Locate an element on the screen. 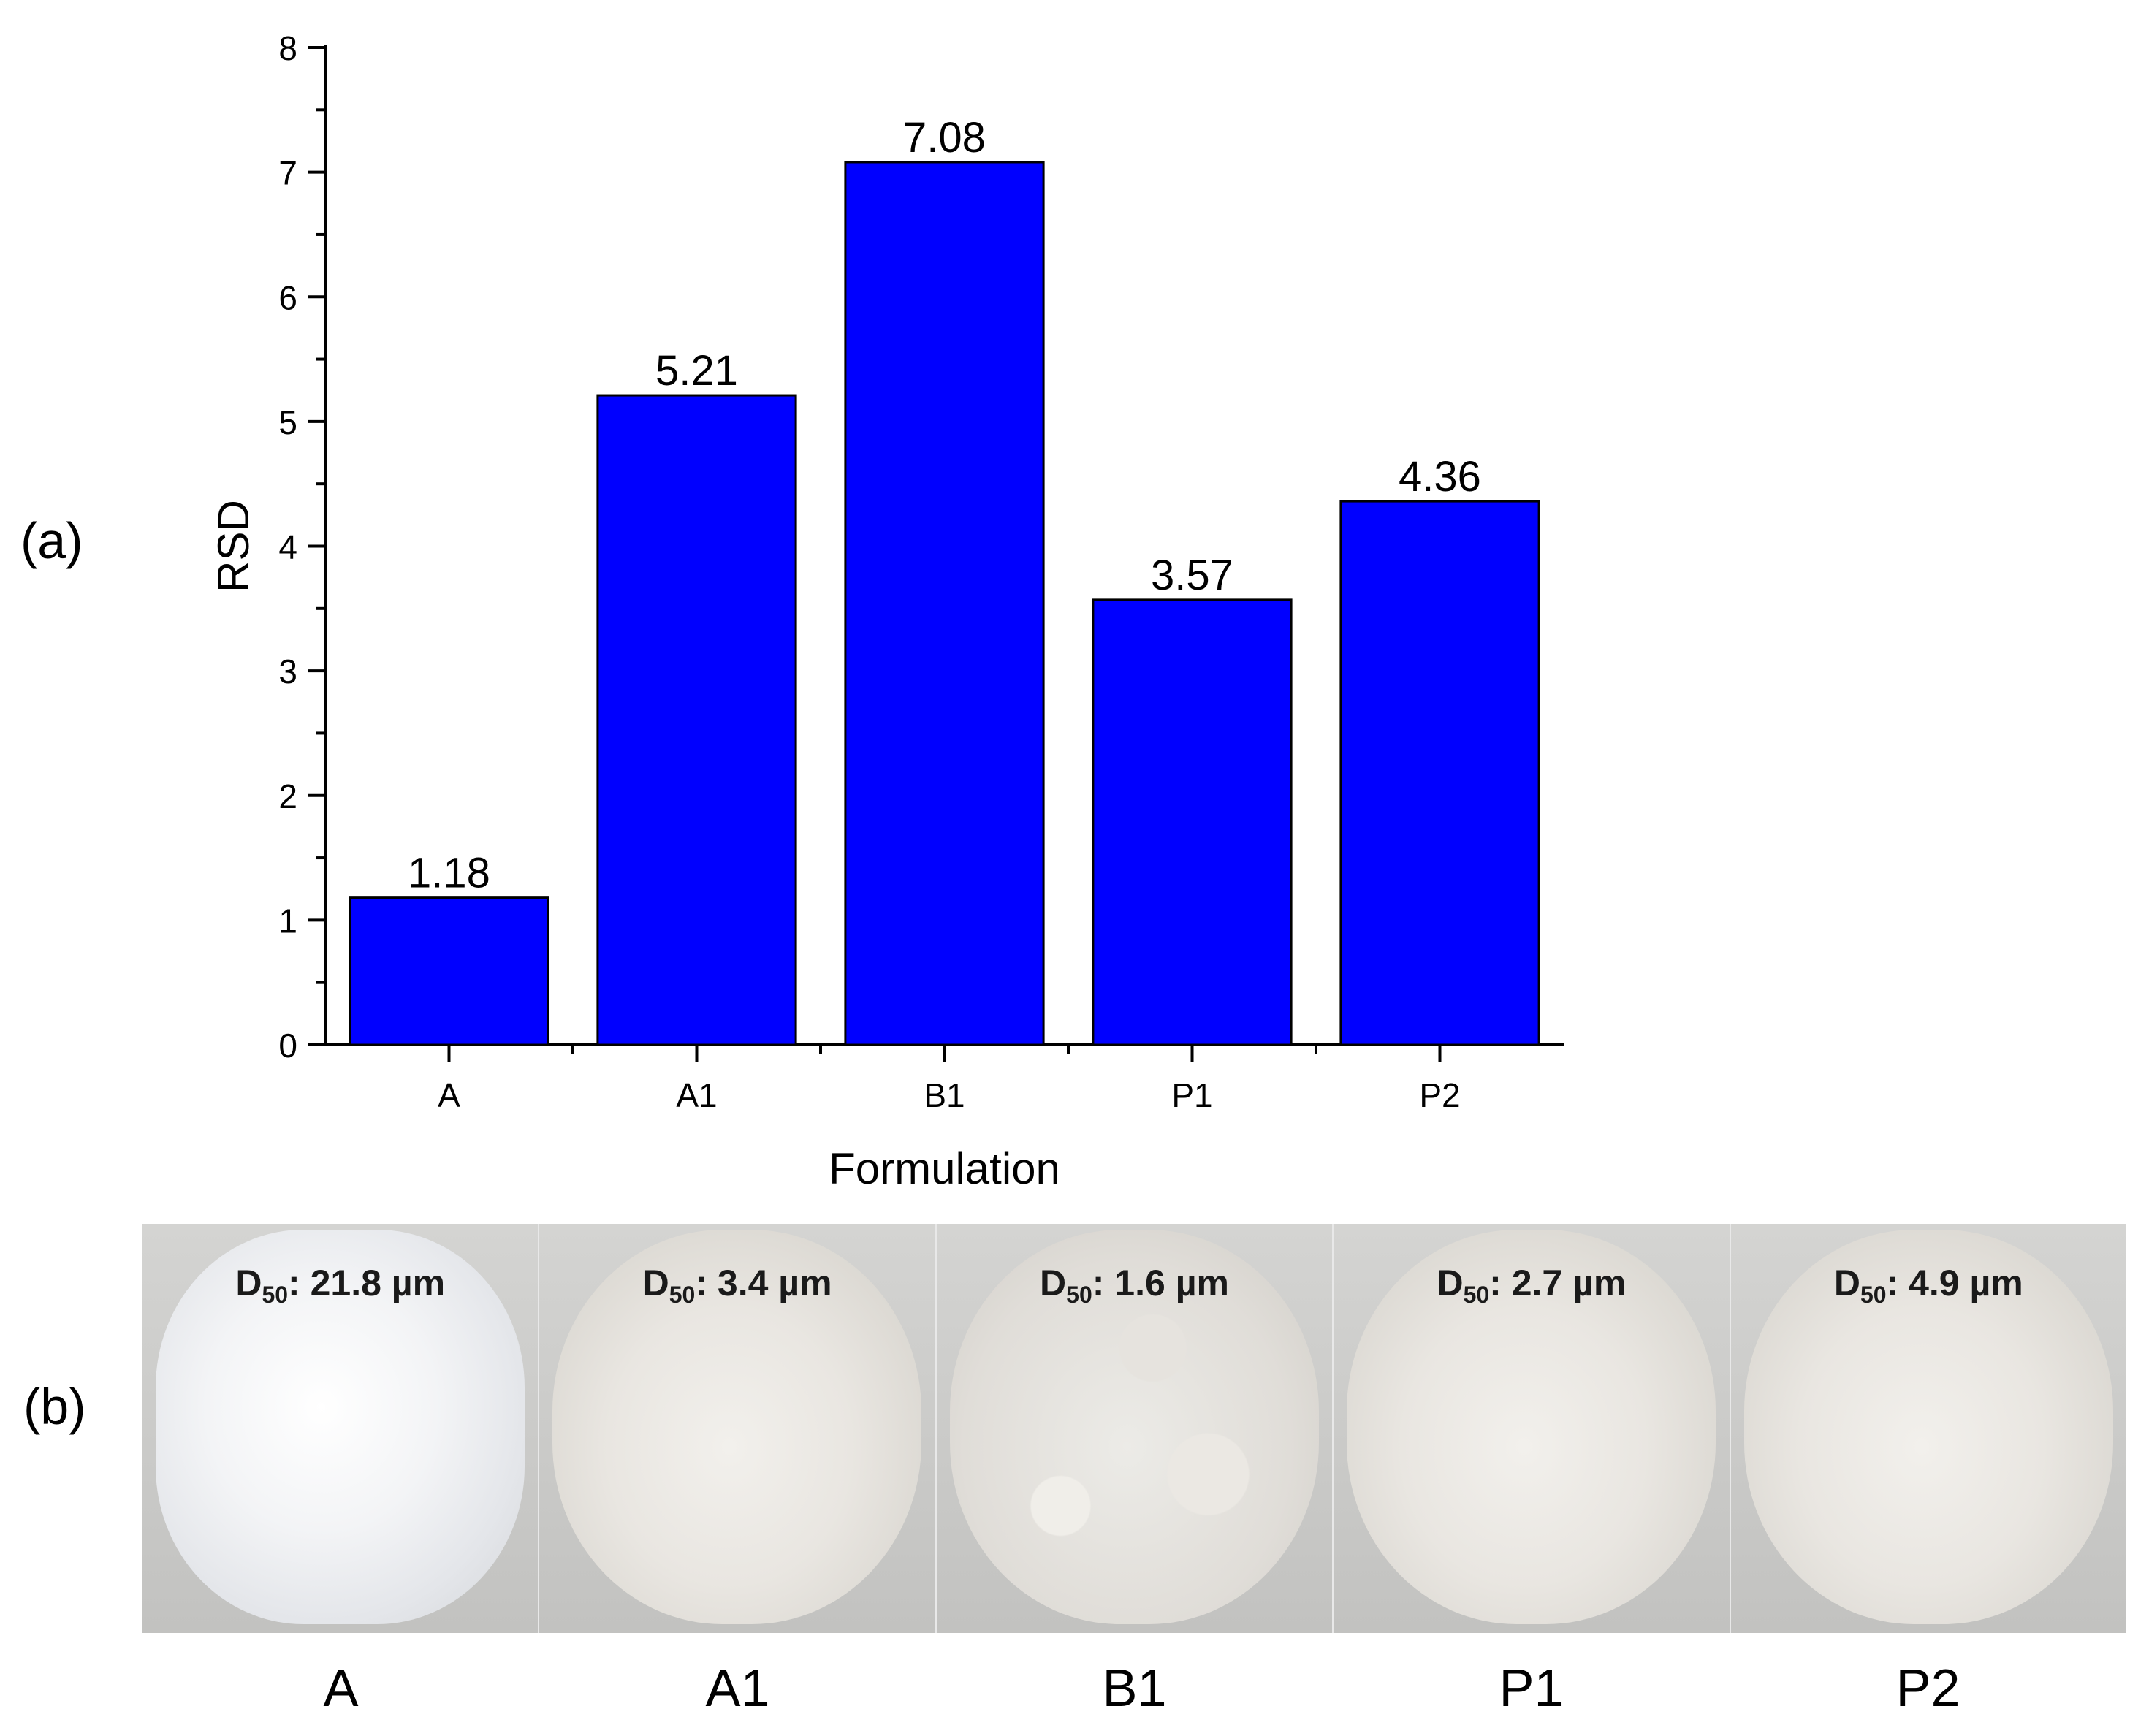 The image size is (2130, 1736). photo-label-a: A is located at coordinates (341, 1688).